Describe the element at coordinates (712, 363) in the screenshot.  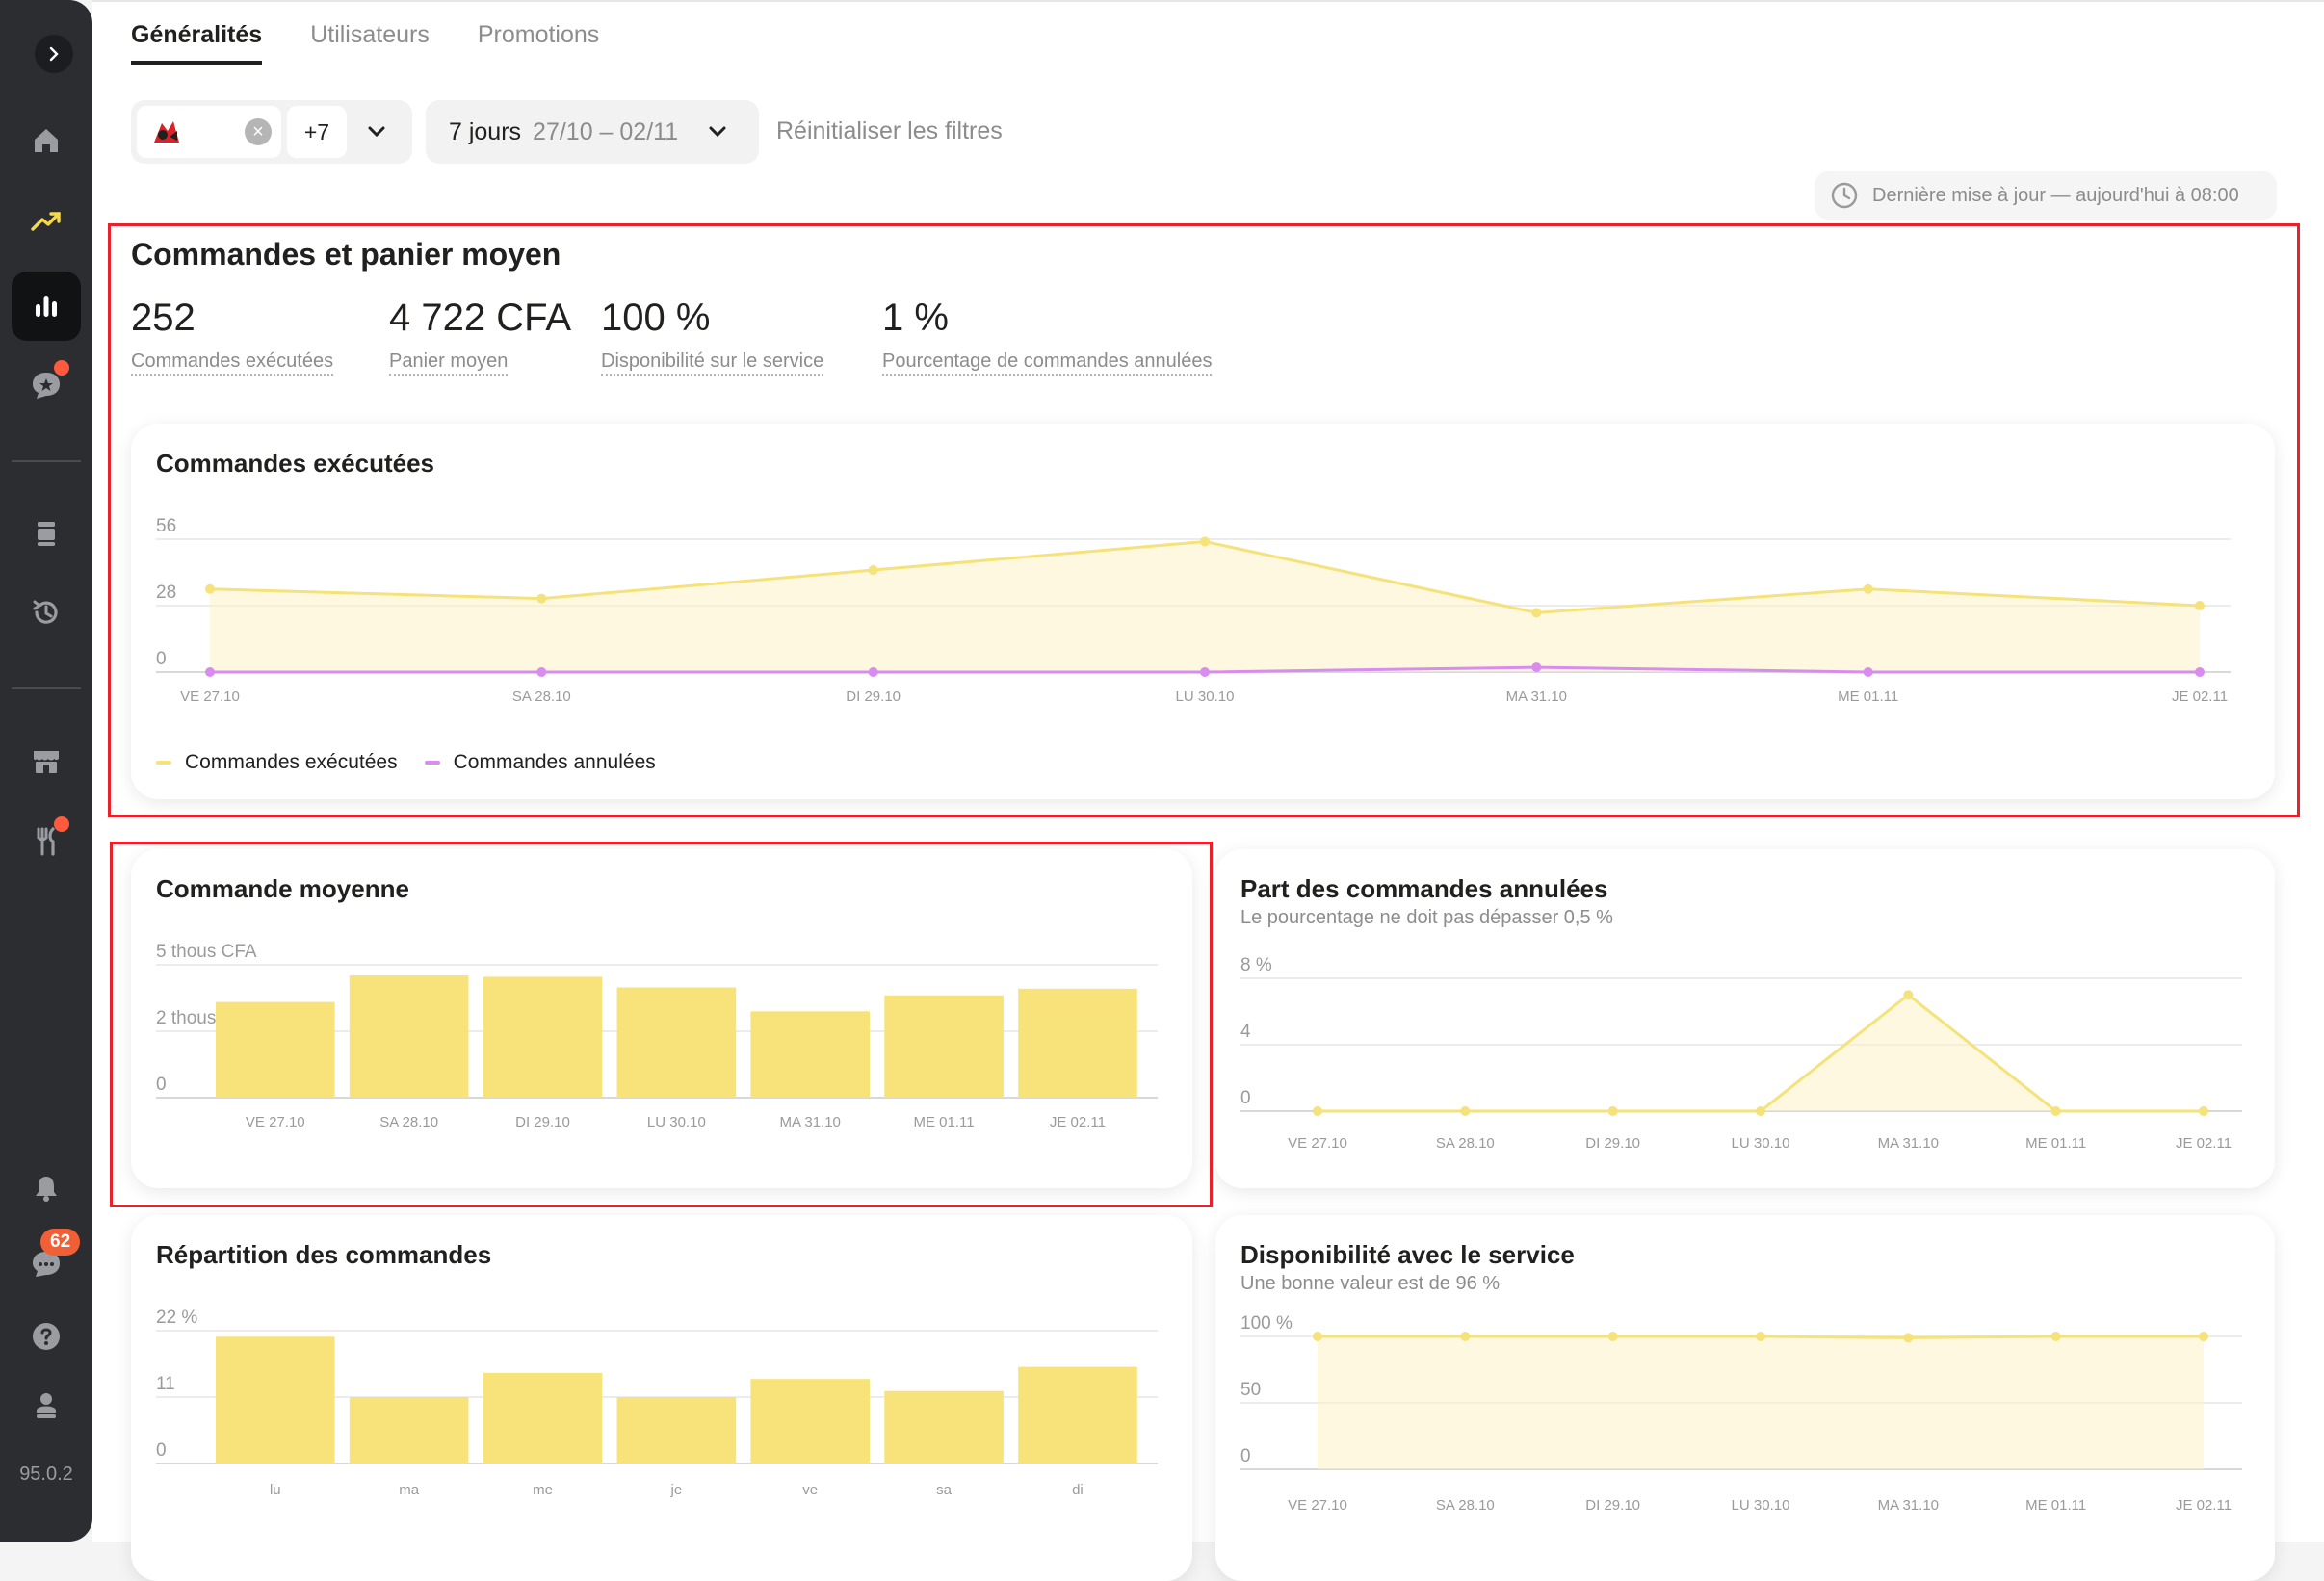
I see `kpi-availability-label: Disponibilité sur le service` at that location.